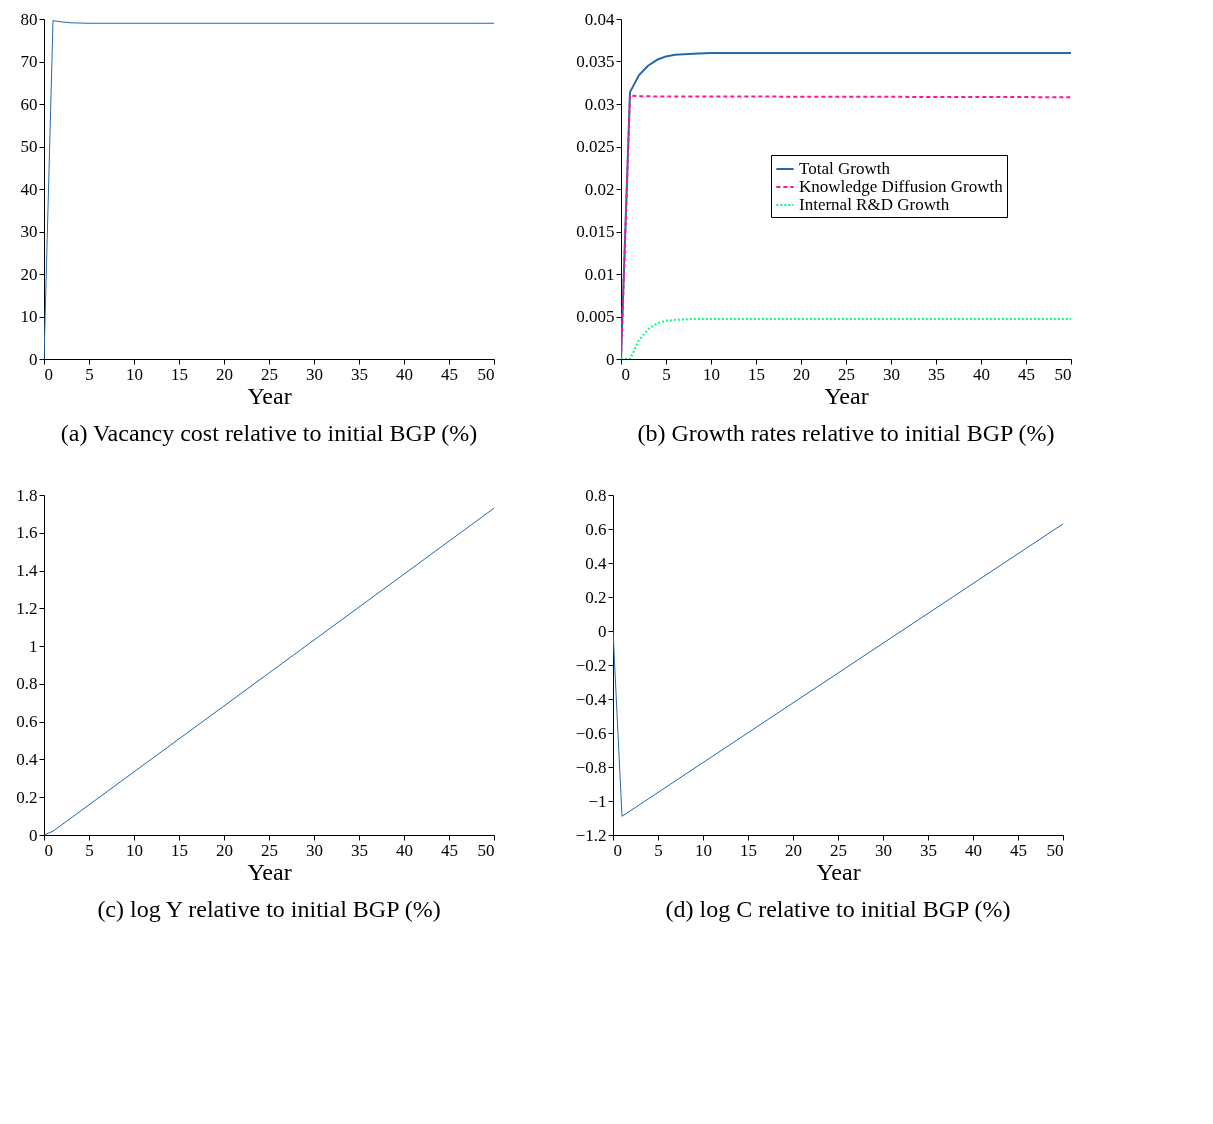 The width and height of the screenshot is (1213, 1124). I want to click on y-tick-label: 0.02, so click(599, 189).